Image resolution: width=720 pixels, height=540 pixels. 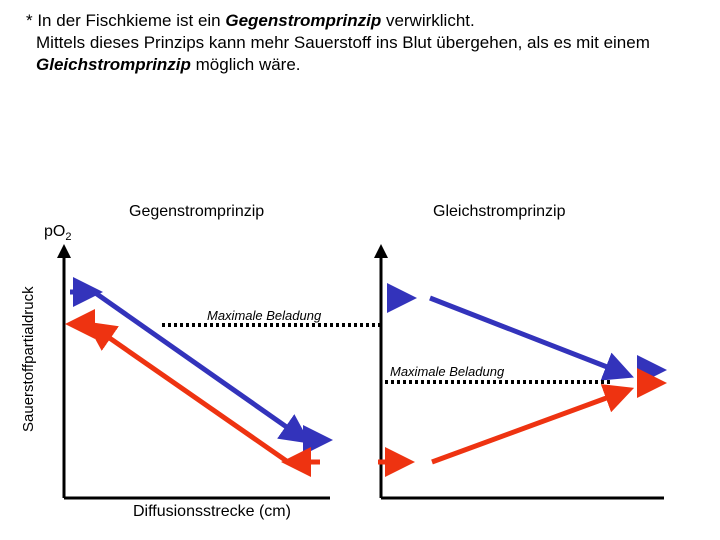 What do you see at coordinates (64, 251) in the screenshot?
I see `left-y-axis-arrowhead` at bounding box center [64, 251].